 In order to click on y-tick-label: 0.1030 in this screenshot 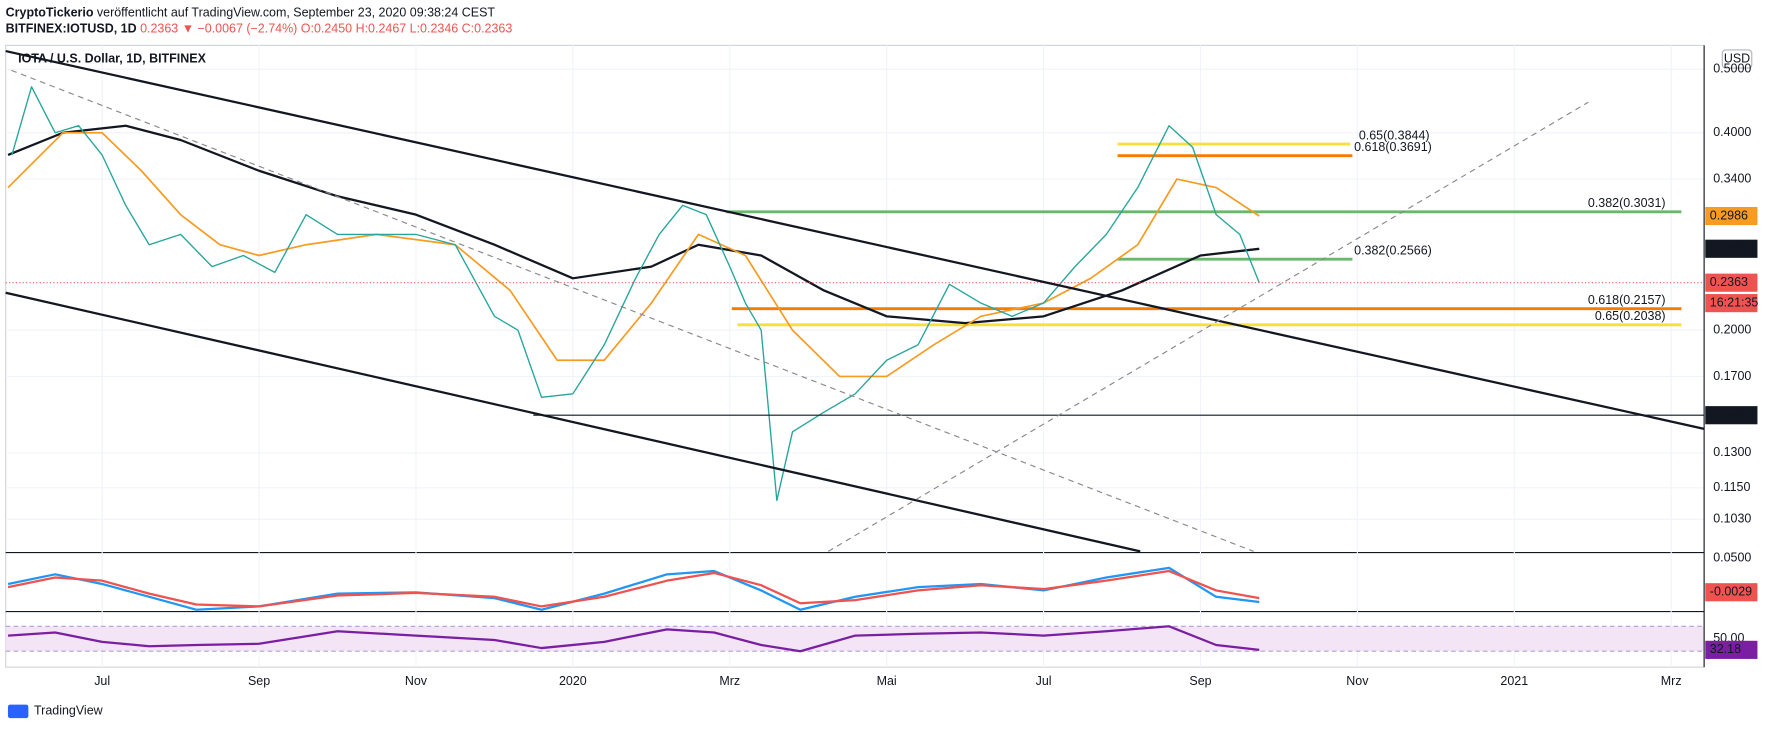, I will do `click(1732, 519)`.